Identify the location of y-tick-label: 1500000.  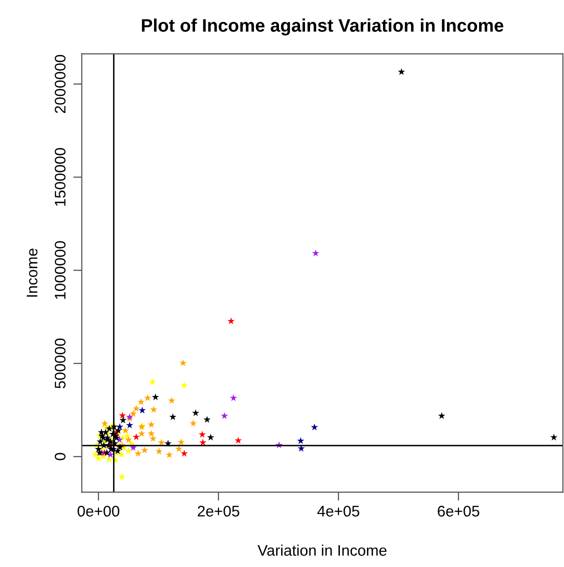
(60, 177).